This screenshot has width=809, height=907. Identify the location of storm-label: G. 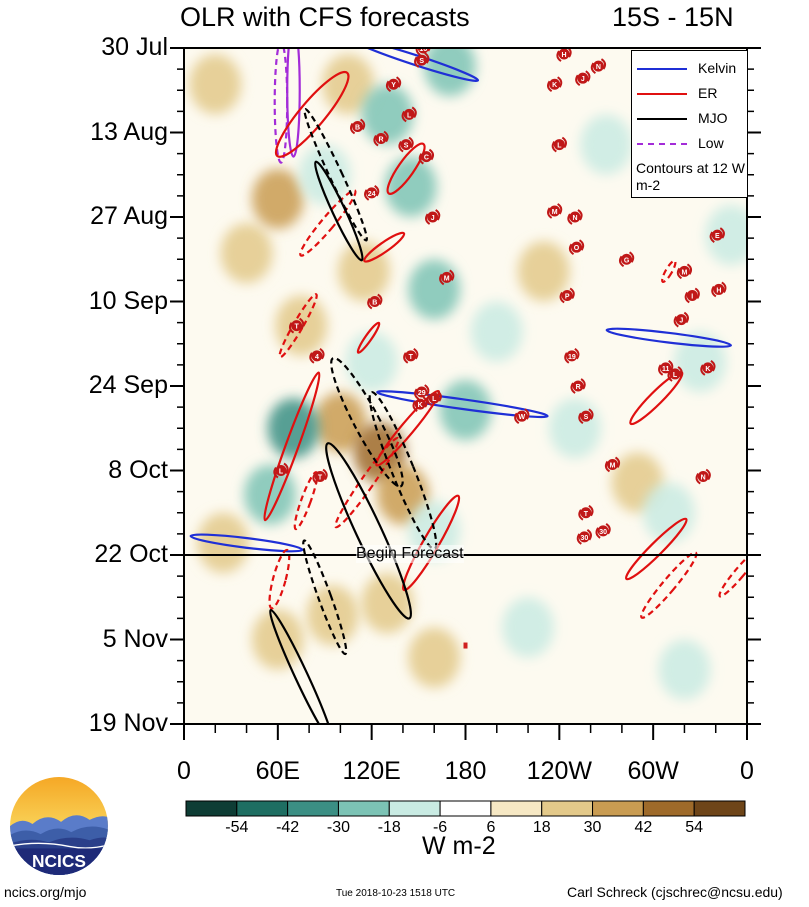
(627, 260).